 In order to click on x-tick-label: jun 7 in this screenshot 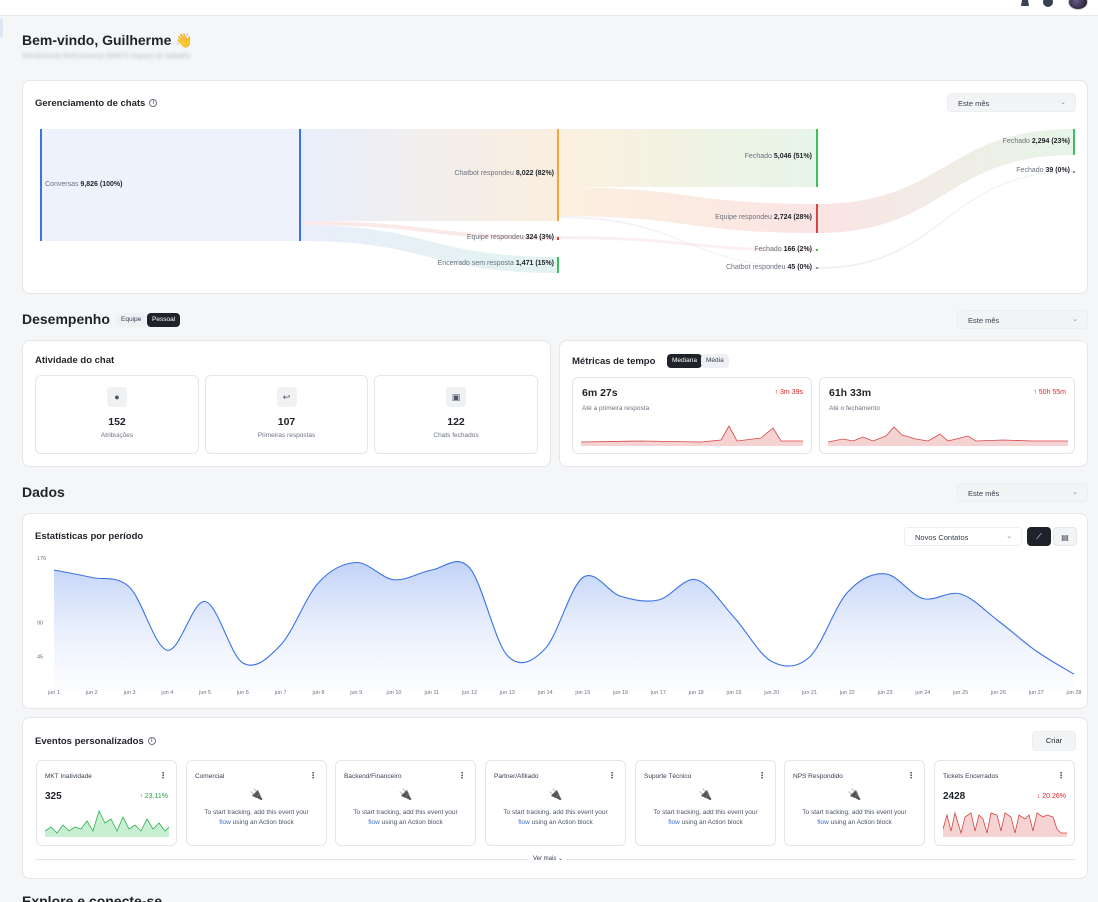, I will do `click(280, 693)`.